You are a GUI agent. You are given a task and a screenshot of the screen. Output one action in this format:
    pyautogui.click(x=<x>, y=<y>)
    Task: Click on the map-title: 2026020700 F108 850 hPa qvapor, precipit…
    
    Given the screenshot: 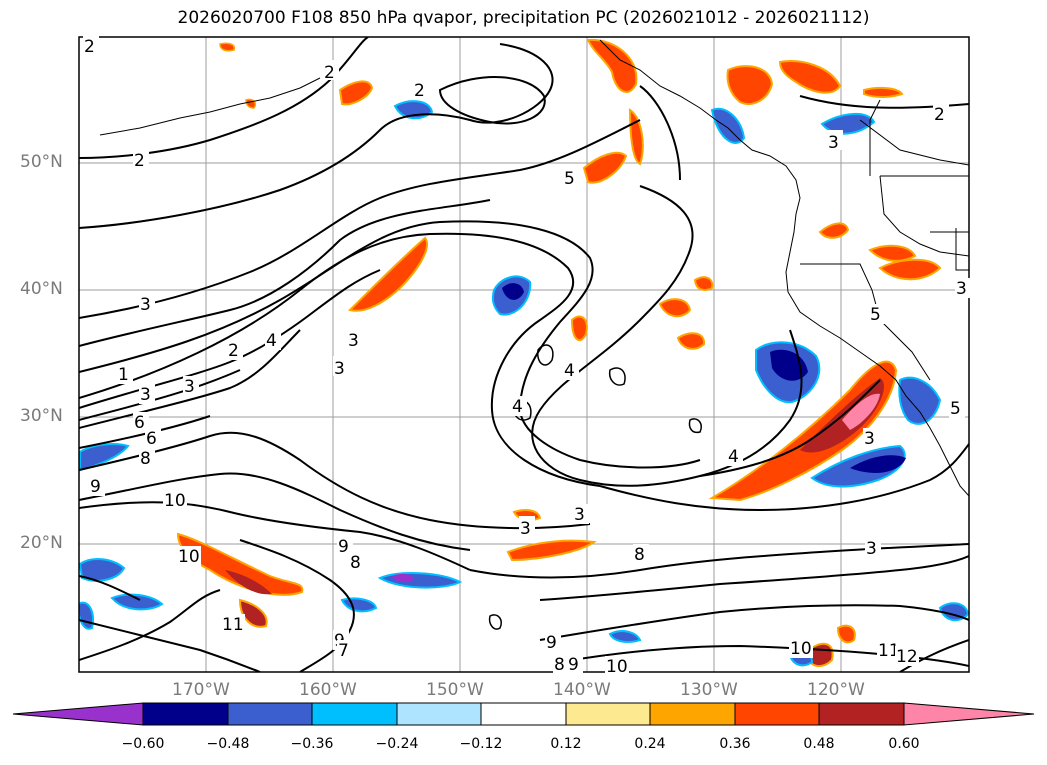 What is the action you would take?
    pyautogui.click(x=523, y=18)
    